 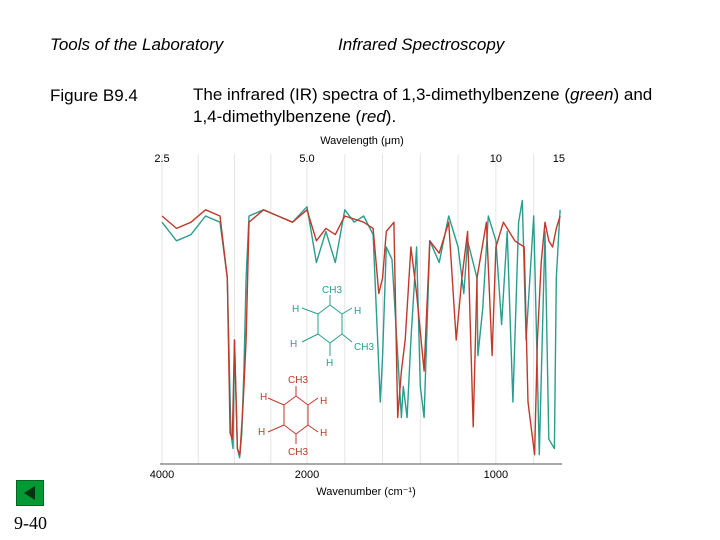 What do you see at coordinates (306, 159) in the screenshot?
I see `top-tick-label: 5.0` at bounding box center [306, 159].